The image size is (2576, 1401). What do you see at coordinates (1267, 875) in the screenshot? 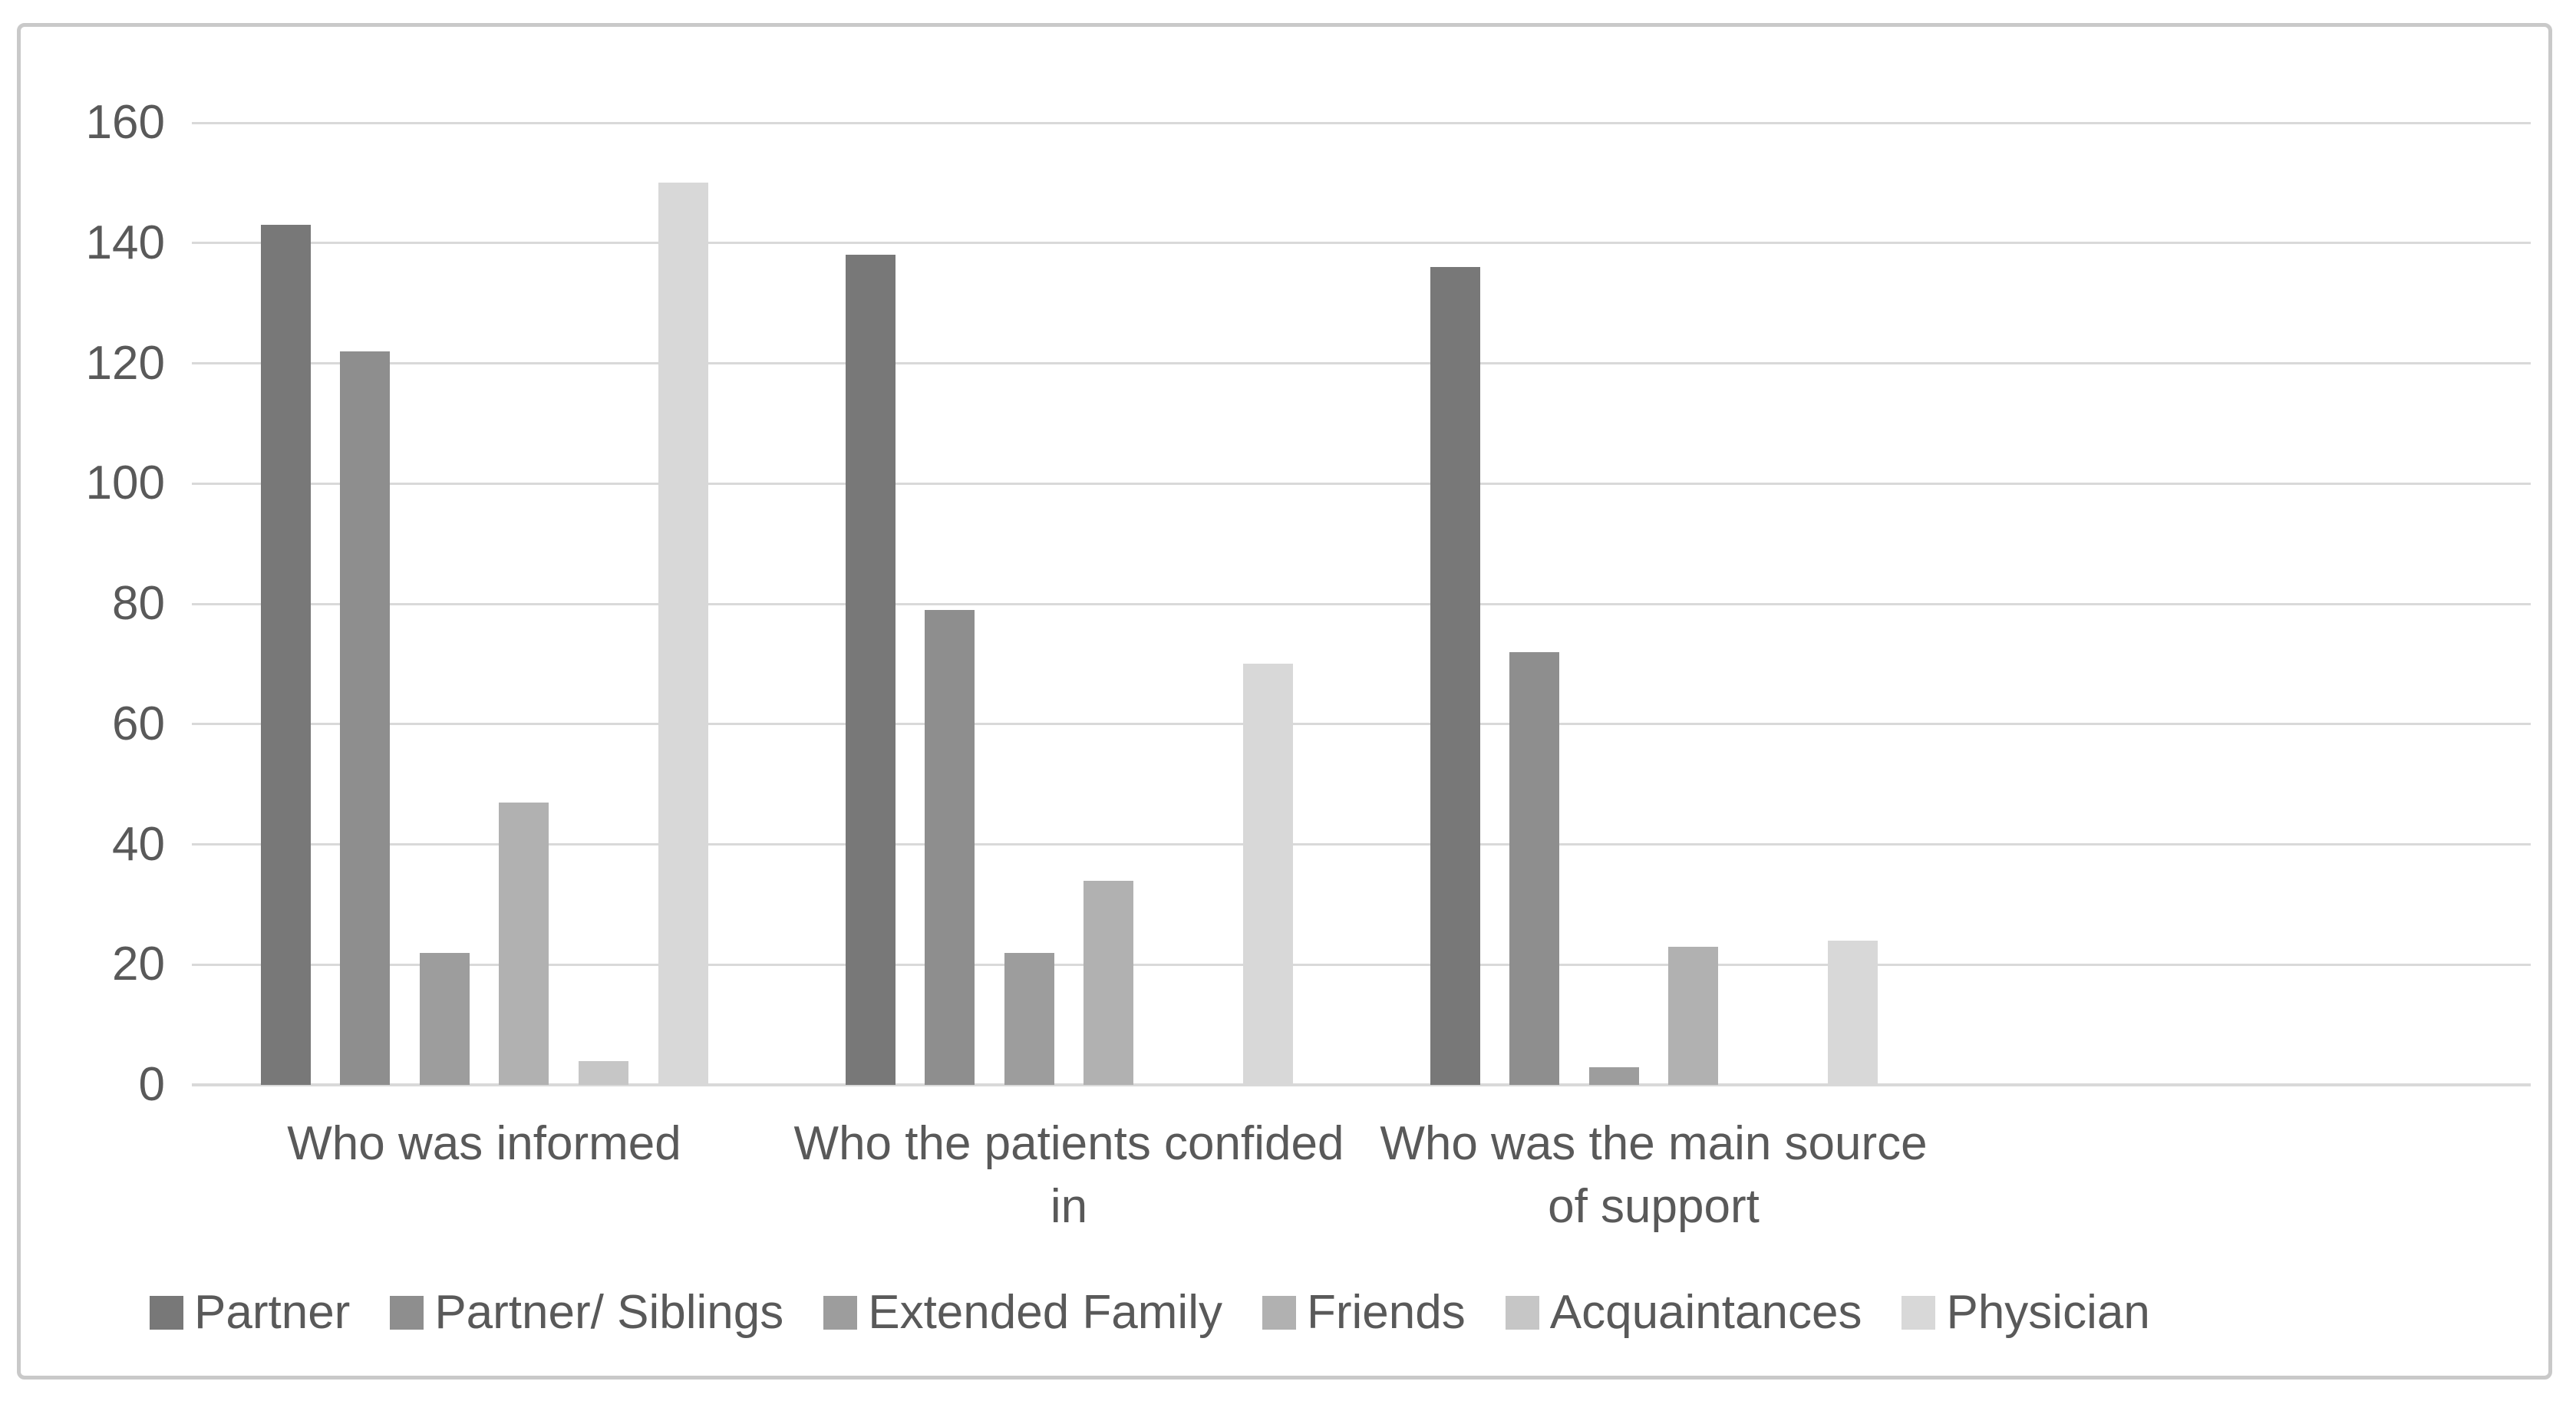
I see `bar-physician-who-the-patients-confided` at bounding box center [1267, 875].